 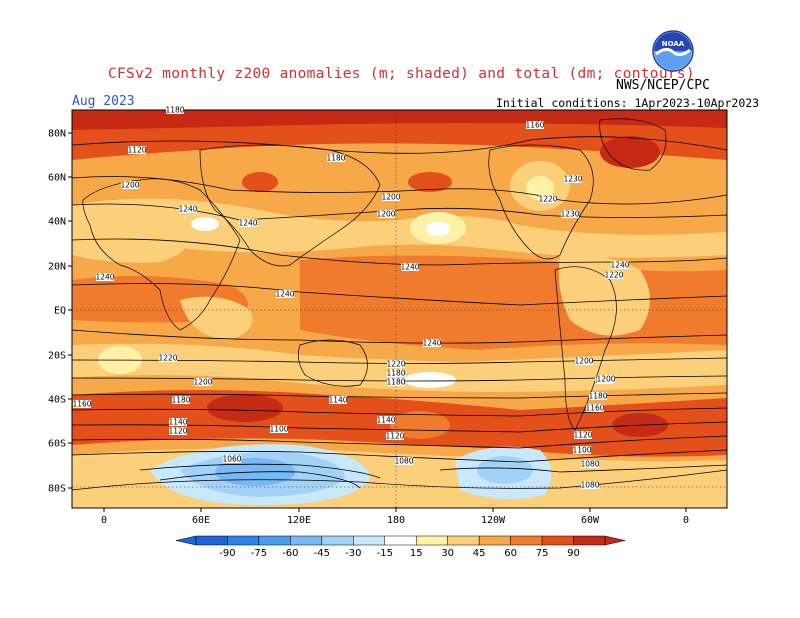 What do you see at coordinates (396, 520) in the screenshot?
I see `lon-tick-label: 180` at bounding box center [396, 520].